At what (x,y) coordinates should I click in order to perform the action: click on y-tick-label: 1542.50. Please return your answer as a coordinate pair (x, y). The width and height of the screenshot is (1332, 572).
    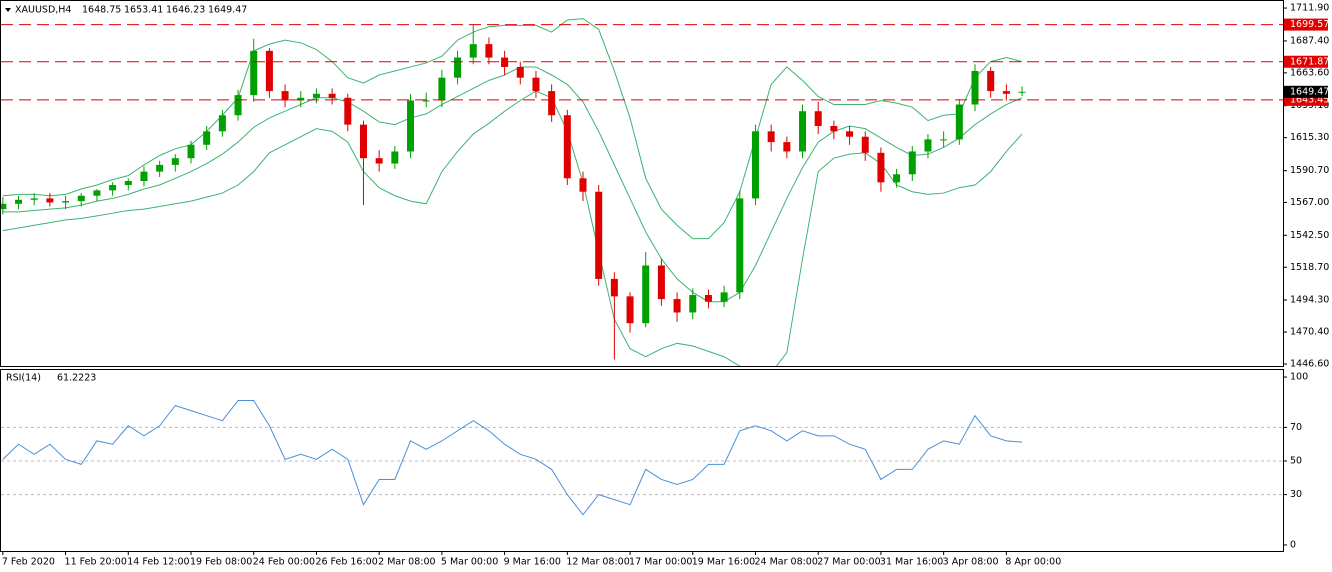
    Looking at the image, I should click on (1309, 235).